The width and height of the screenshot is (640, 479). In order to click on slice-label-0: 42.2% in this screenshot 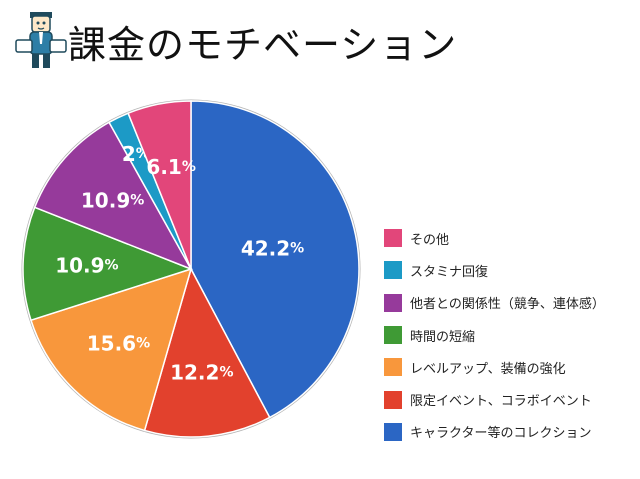, I will do `click(272, 249)`.